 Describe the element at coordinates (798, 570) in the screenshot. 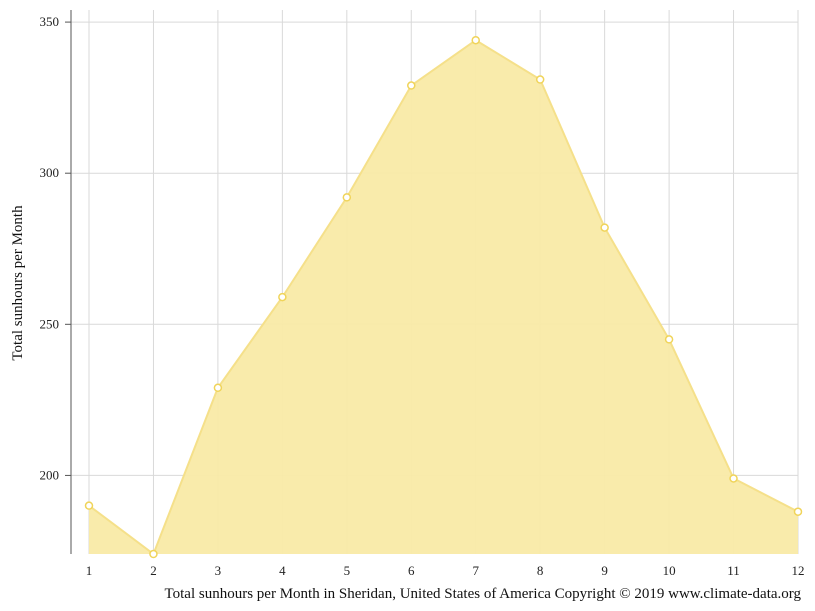

I see `x-tick-label-12: 12` at that location.